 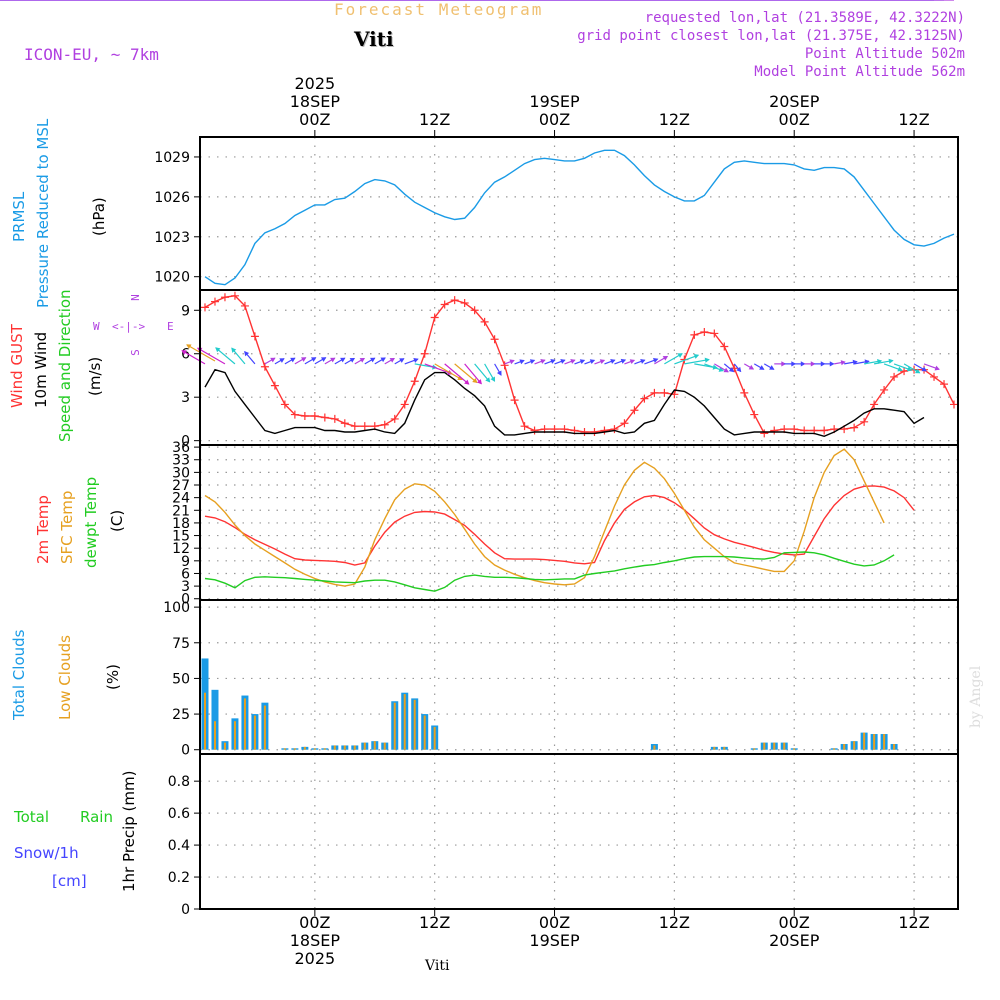 What do you see at coordinates (113, 677) in the screenshot?
I see `clouds-unit: (%)` at bounding box center [113, 677].